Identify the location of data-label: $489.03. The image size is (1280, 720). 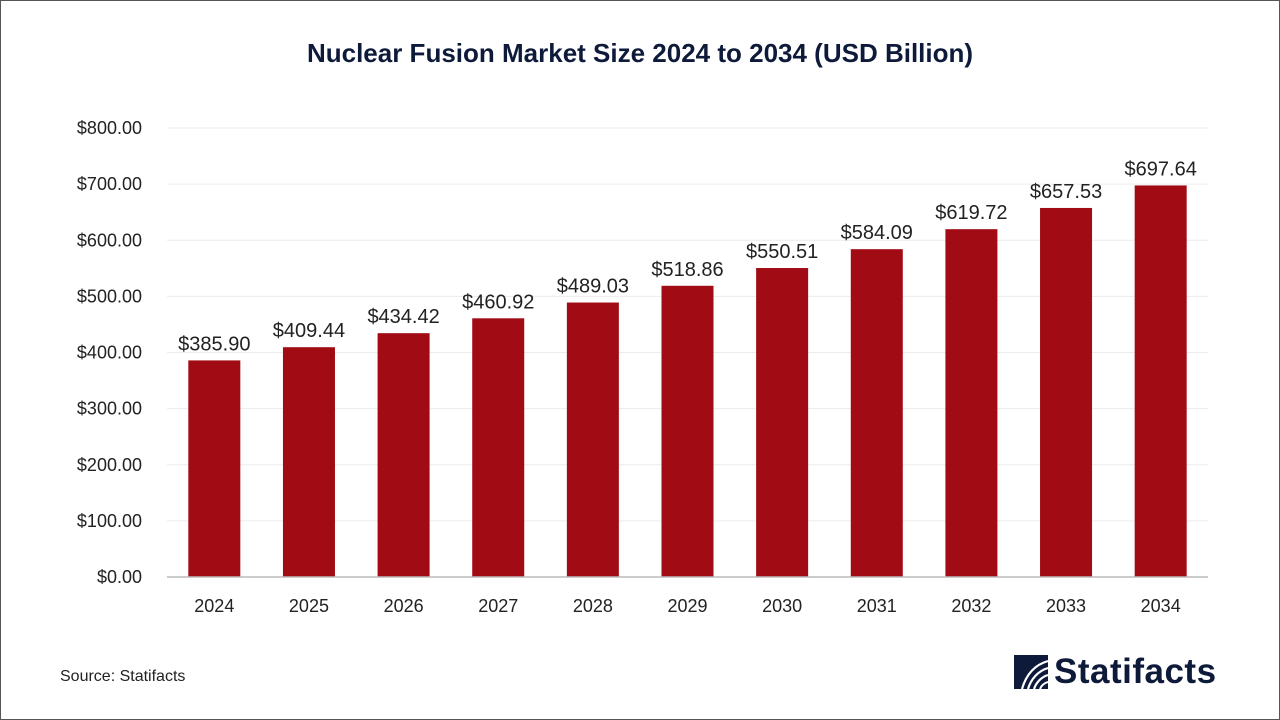
(593, 287).